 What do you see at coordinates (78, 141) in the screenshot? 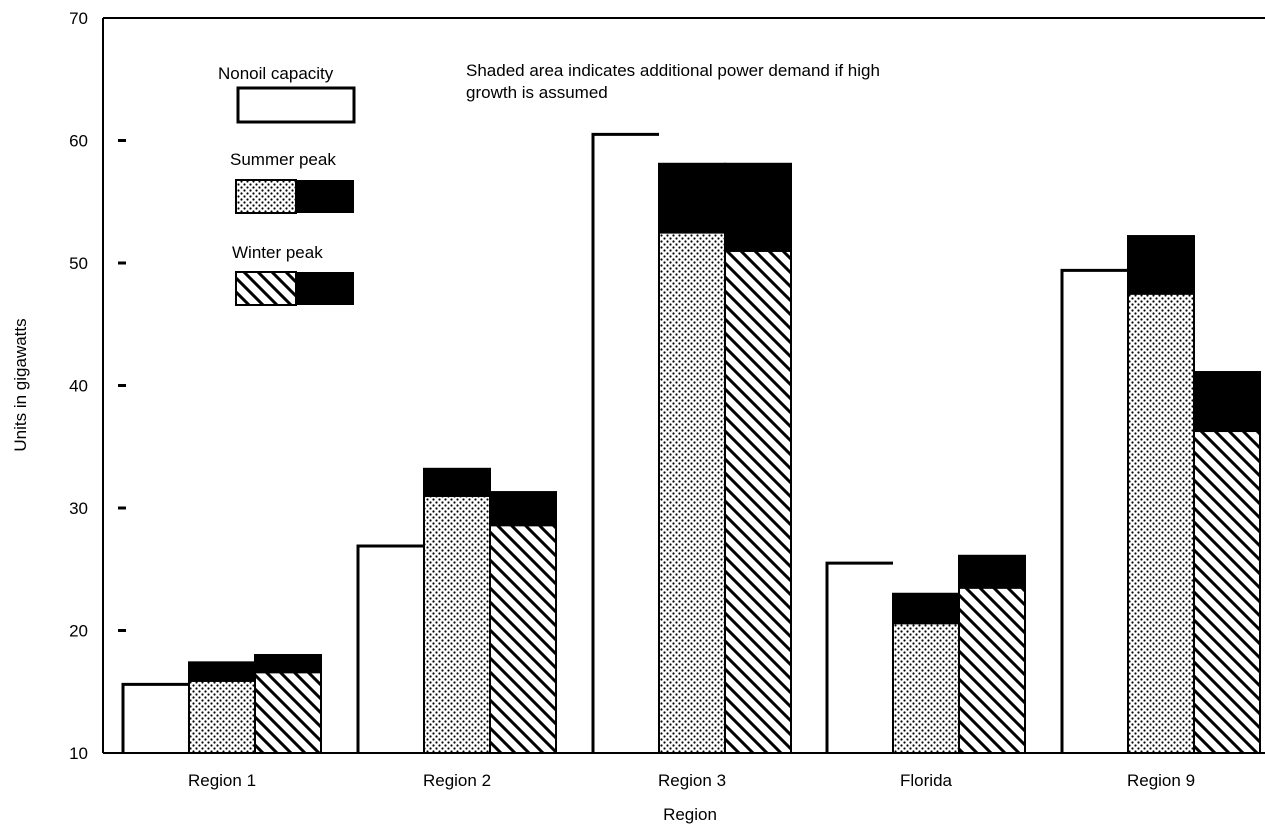
I see `y-tick-label: 60` at bounding box center [78, 141].